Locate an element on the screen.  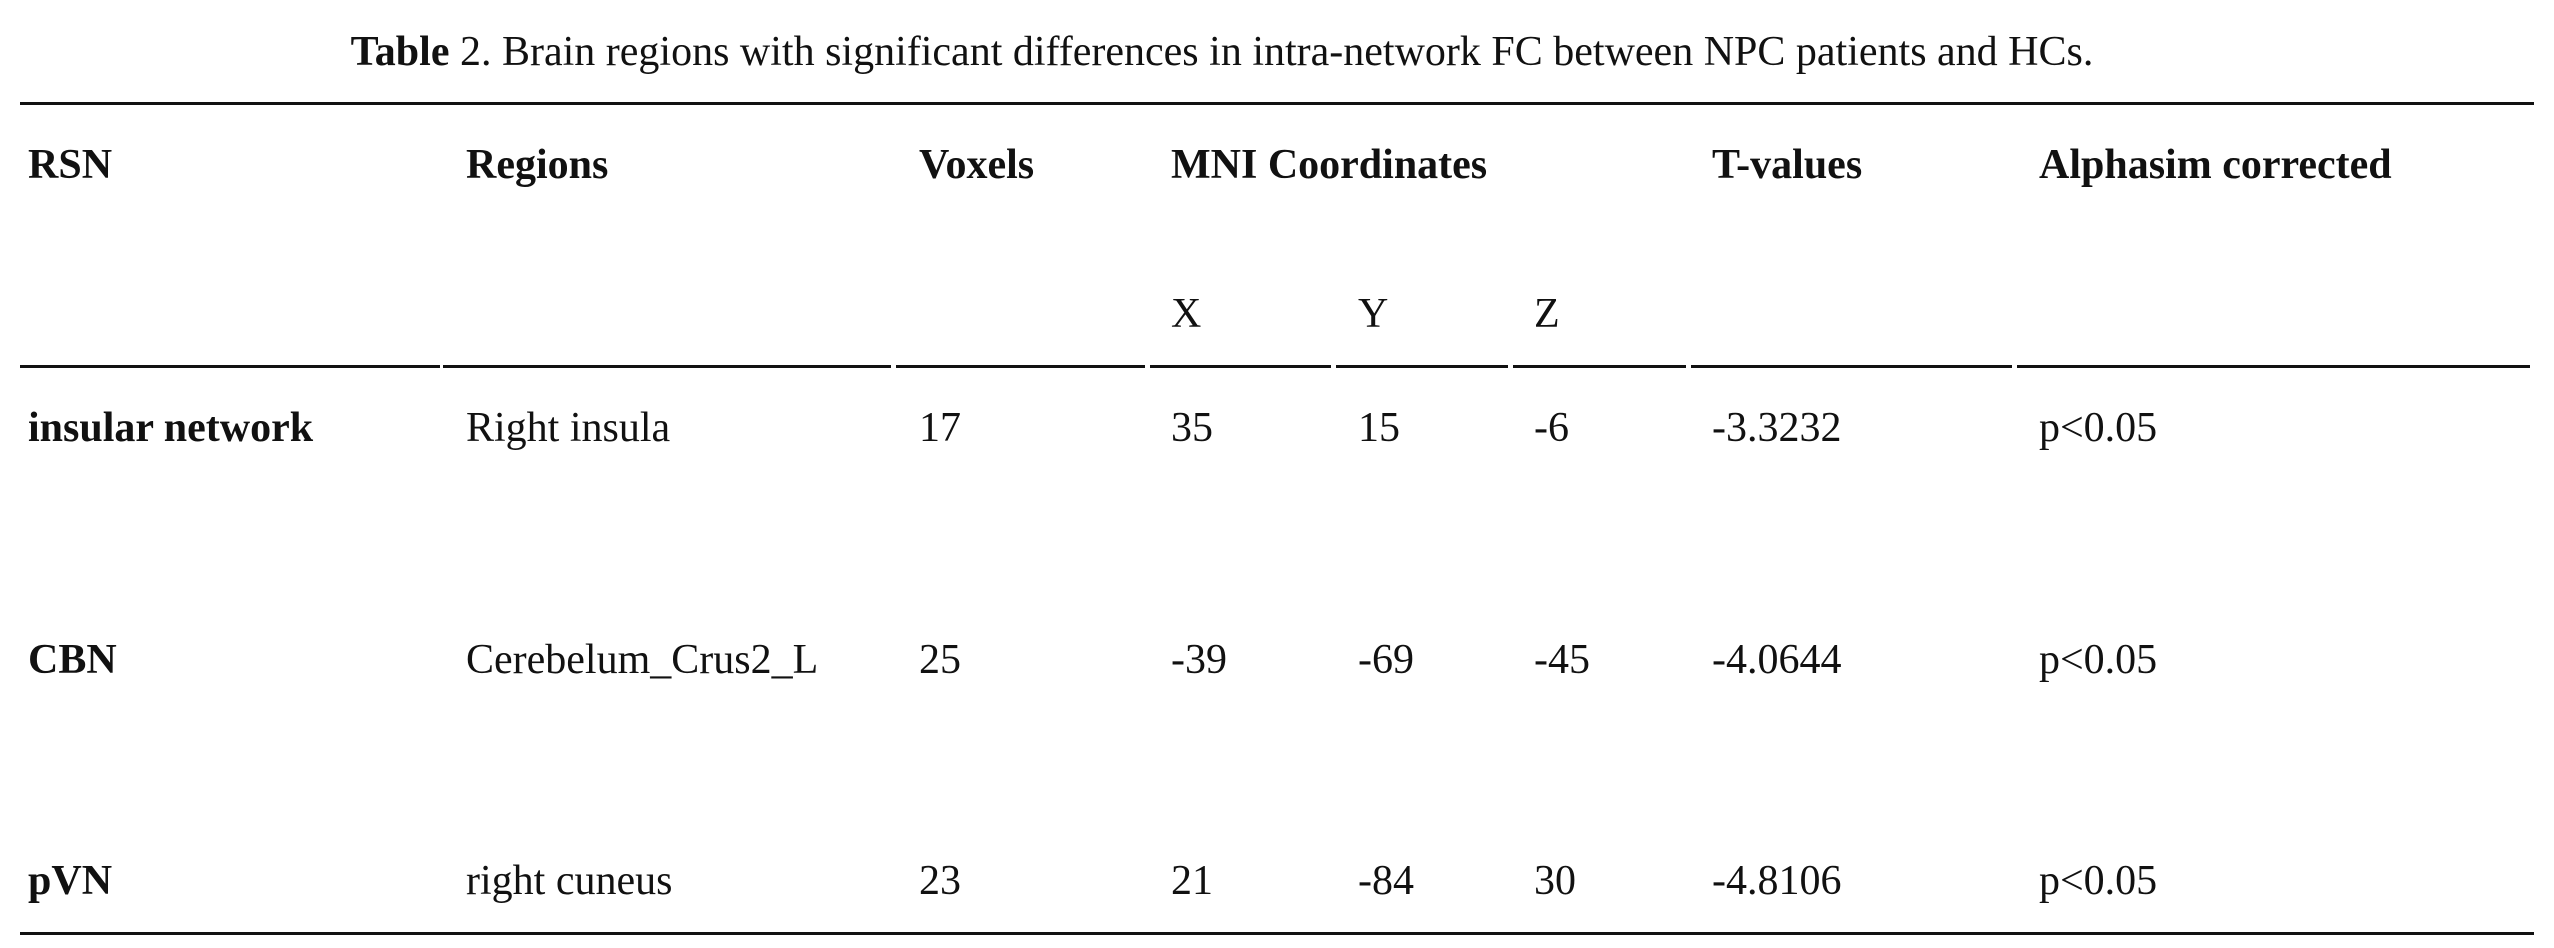
table-cell: 17 is located at coordinates (940, 428).